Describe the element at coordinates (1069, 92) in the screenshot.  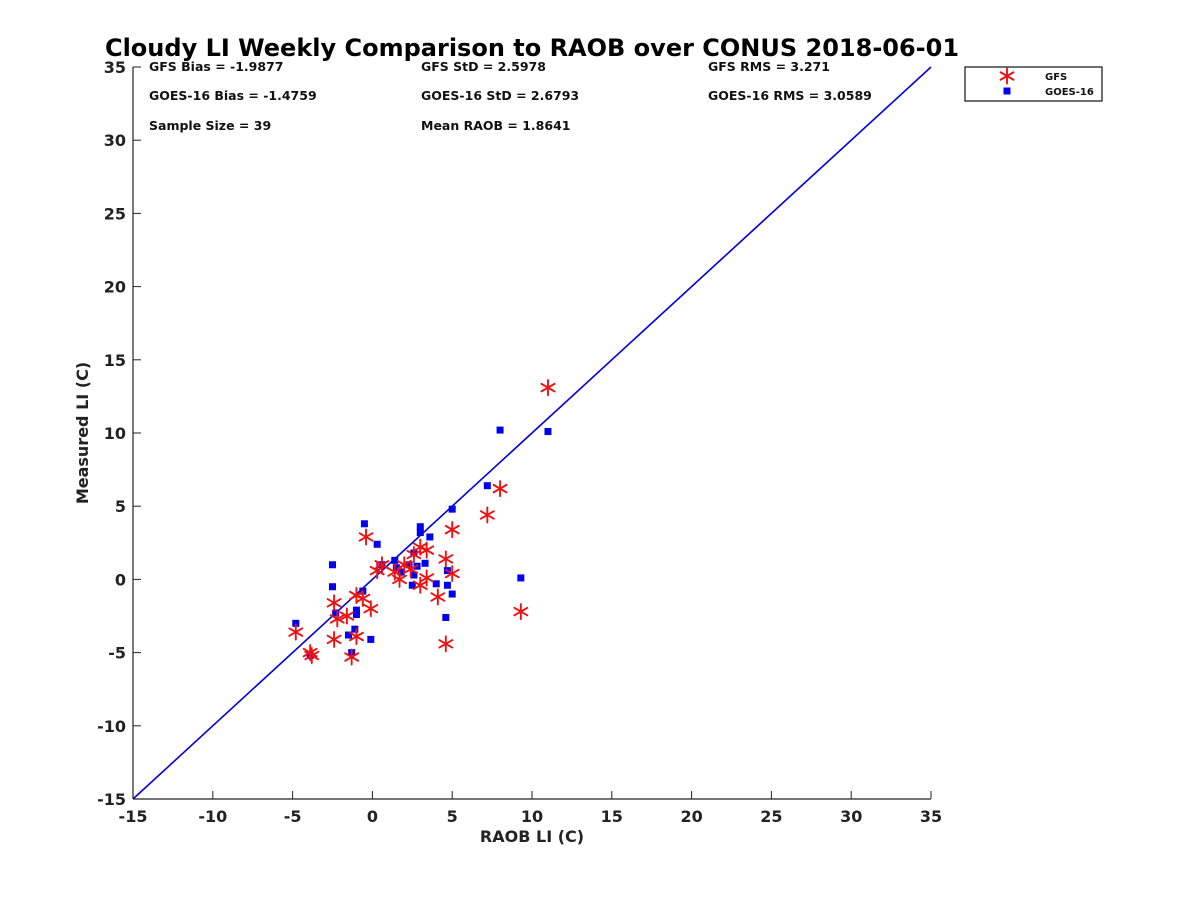
I see `legend-label: GOES-16` at that location.